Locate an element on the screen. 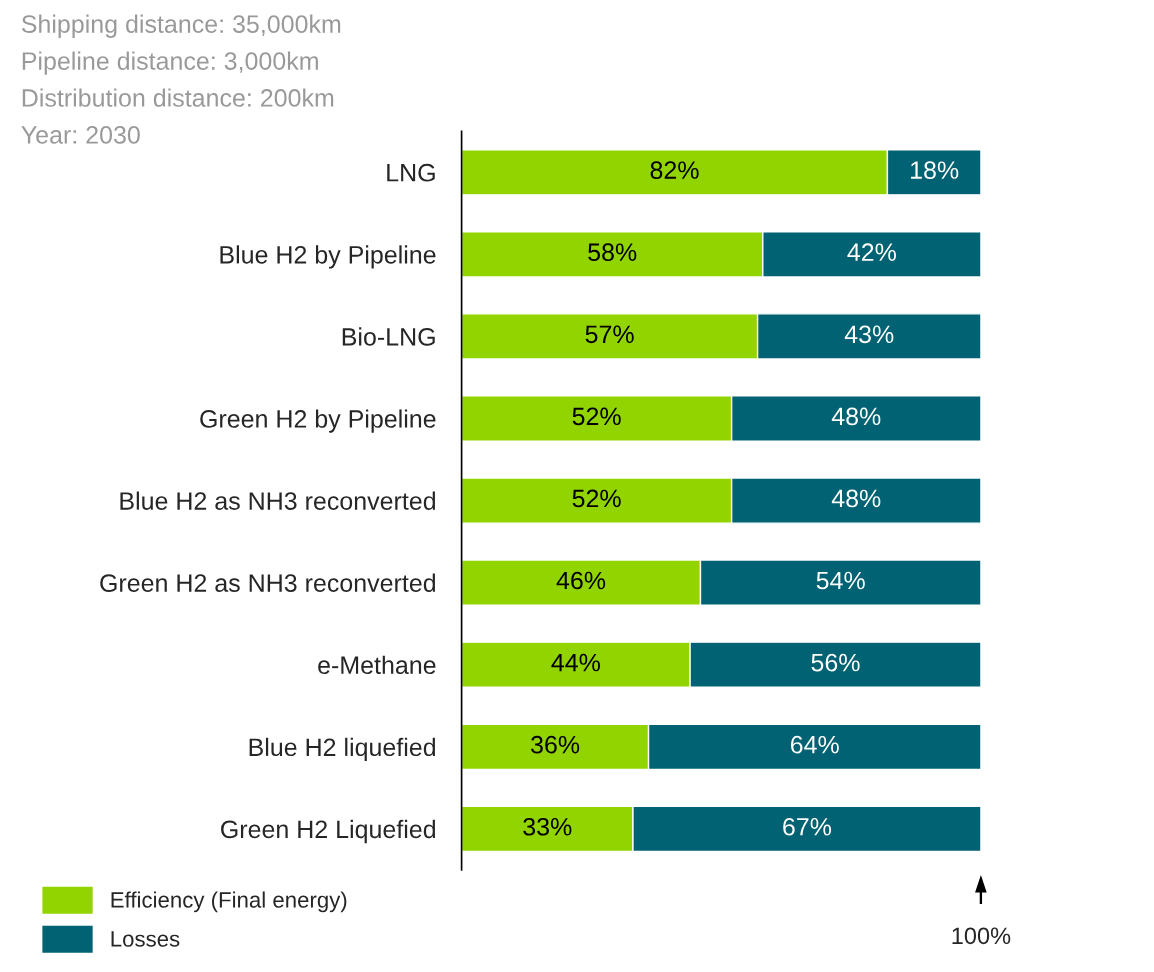 The width and height of the screenshot is (1154, 972). y-tick-label: Blue H2 liquefied is located at coordinates (342, 749).